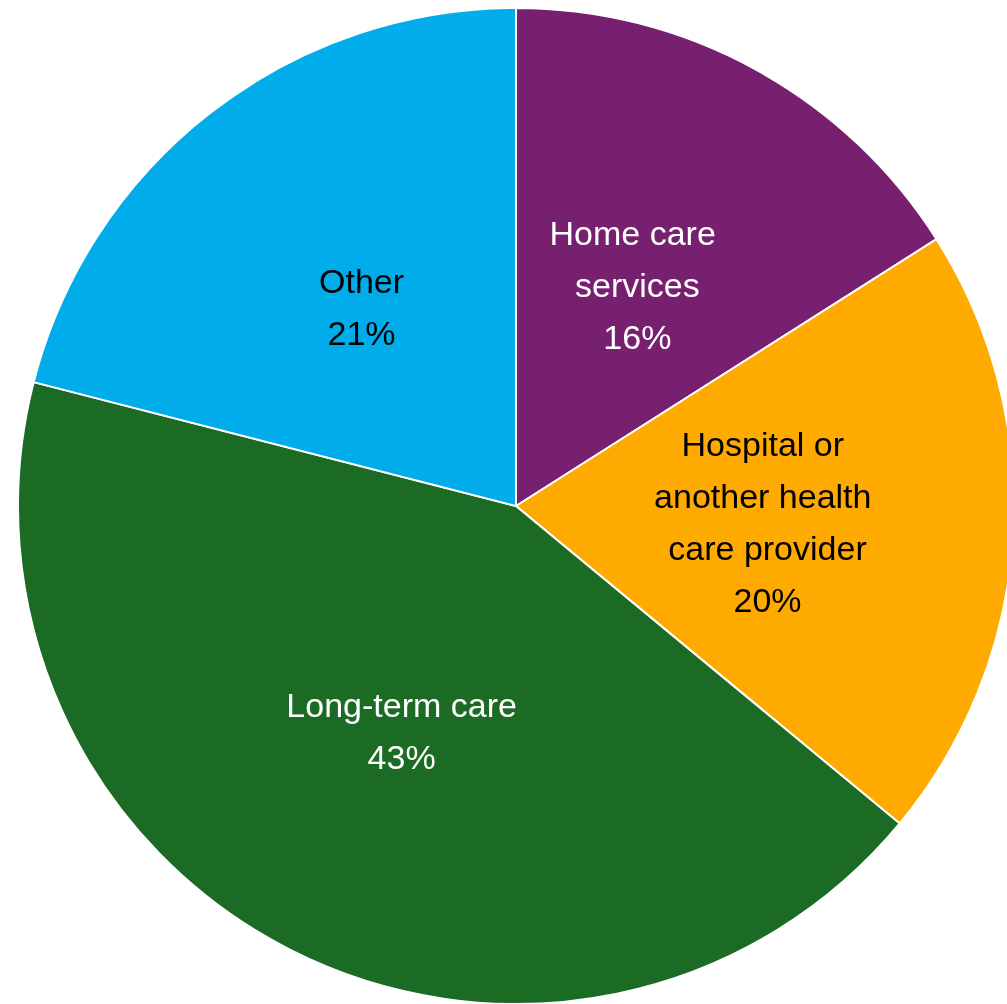 Image resolution: width=1007 pixels, height=1004 pixels. What do you see at coordinates (637, 259) in the screenshot?
I see `slice-label: Home care services` at bounding box center [637, 259].